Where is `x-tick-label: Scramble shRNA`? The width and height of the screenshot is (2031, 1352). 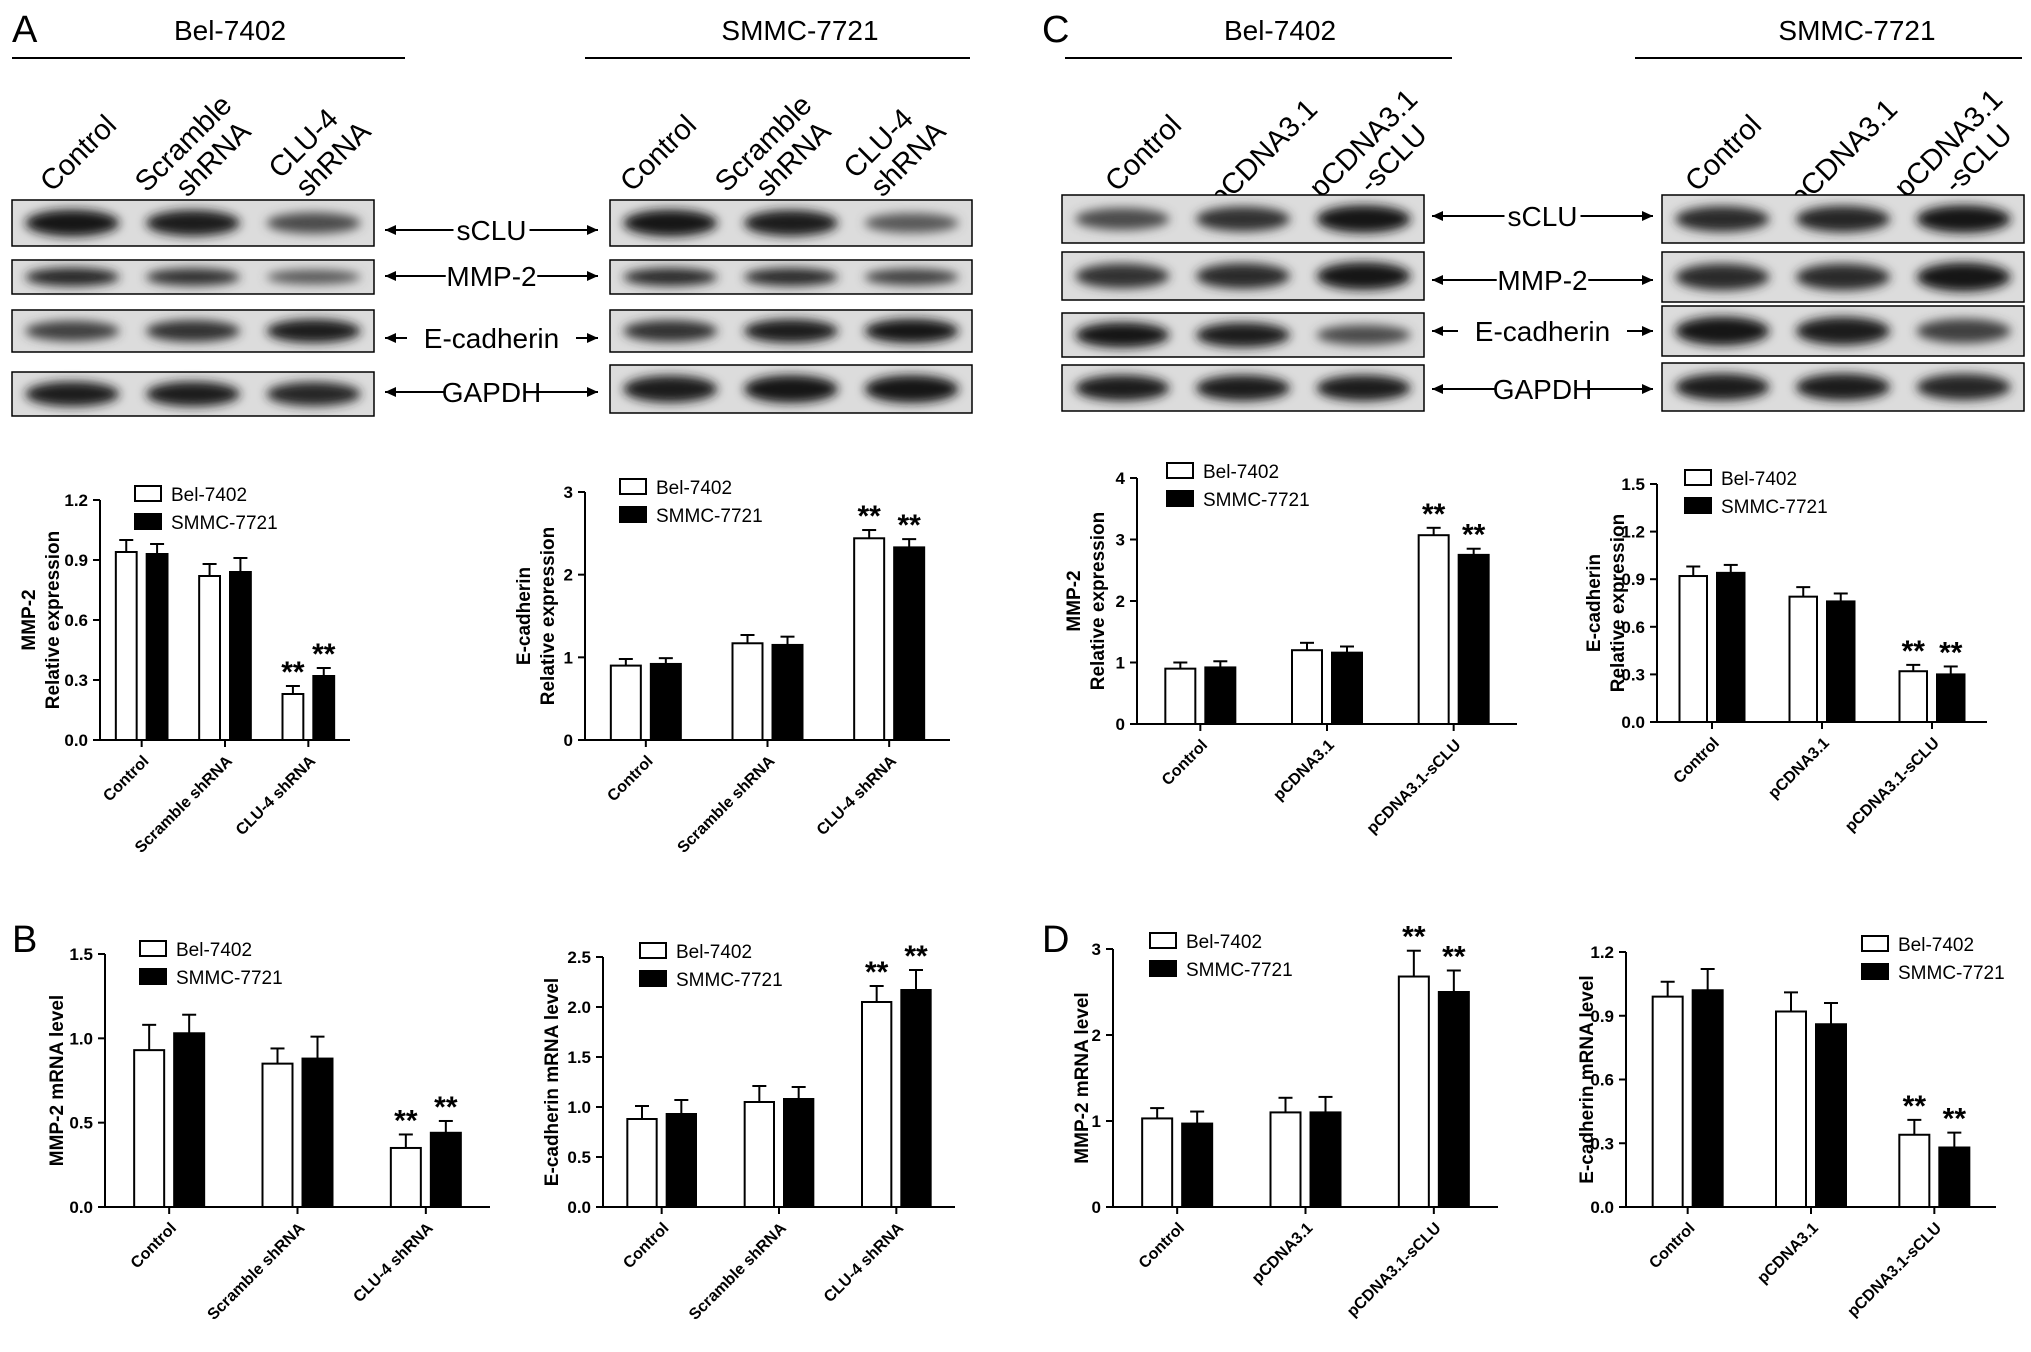
x-tick-label: Scramble shRNA is located at coordinates (257, 1271).